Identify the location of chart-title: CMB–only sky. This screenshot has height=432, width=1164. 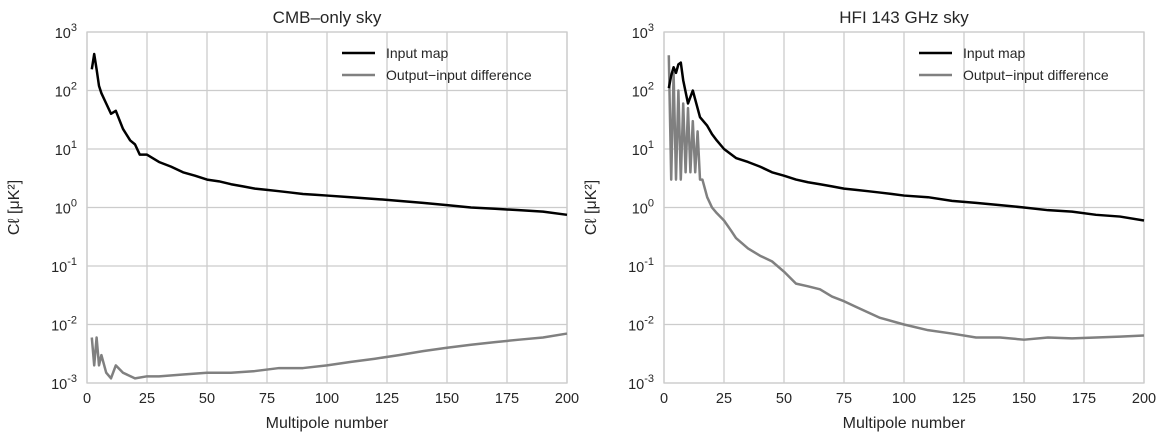
(327, 17).